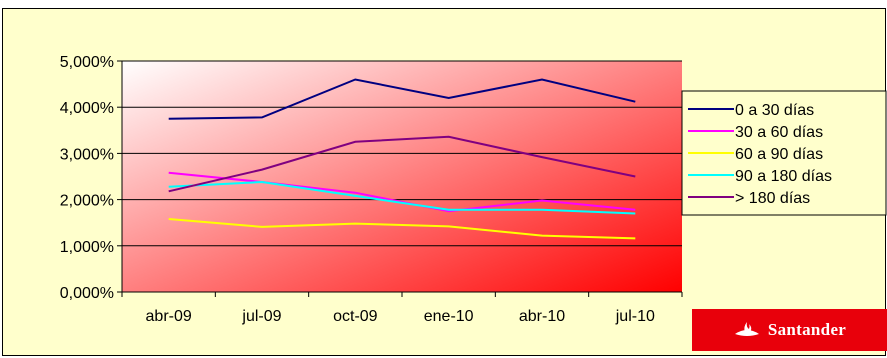  Describe the element at coordinates (169, 316) in the screenshot. I see `x-tick-label: abr-09` at that location.